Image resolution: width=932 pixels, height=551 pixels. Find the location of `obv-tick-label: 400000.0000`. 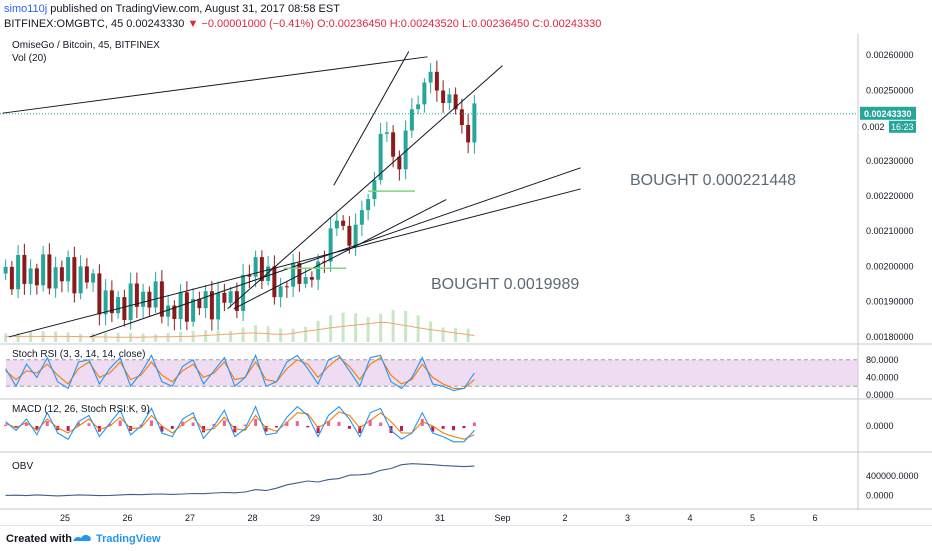

obv-tick-label: 400000.0000 is located at coordinates (892, 476).